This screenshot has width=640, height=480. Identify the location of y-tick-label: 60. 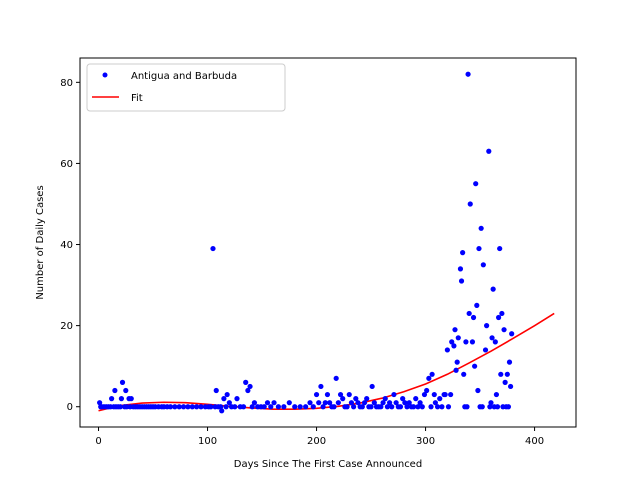
(66, 164).